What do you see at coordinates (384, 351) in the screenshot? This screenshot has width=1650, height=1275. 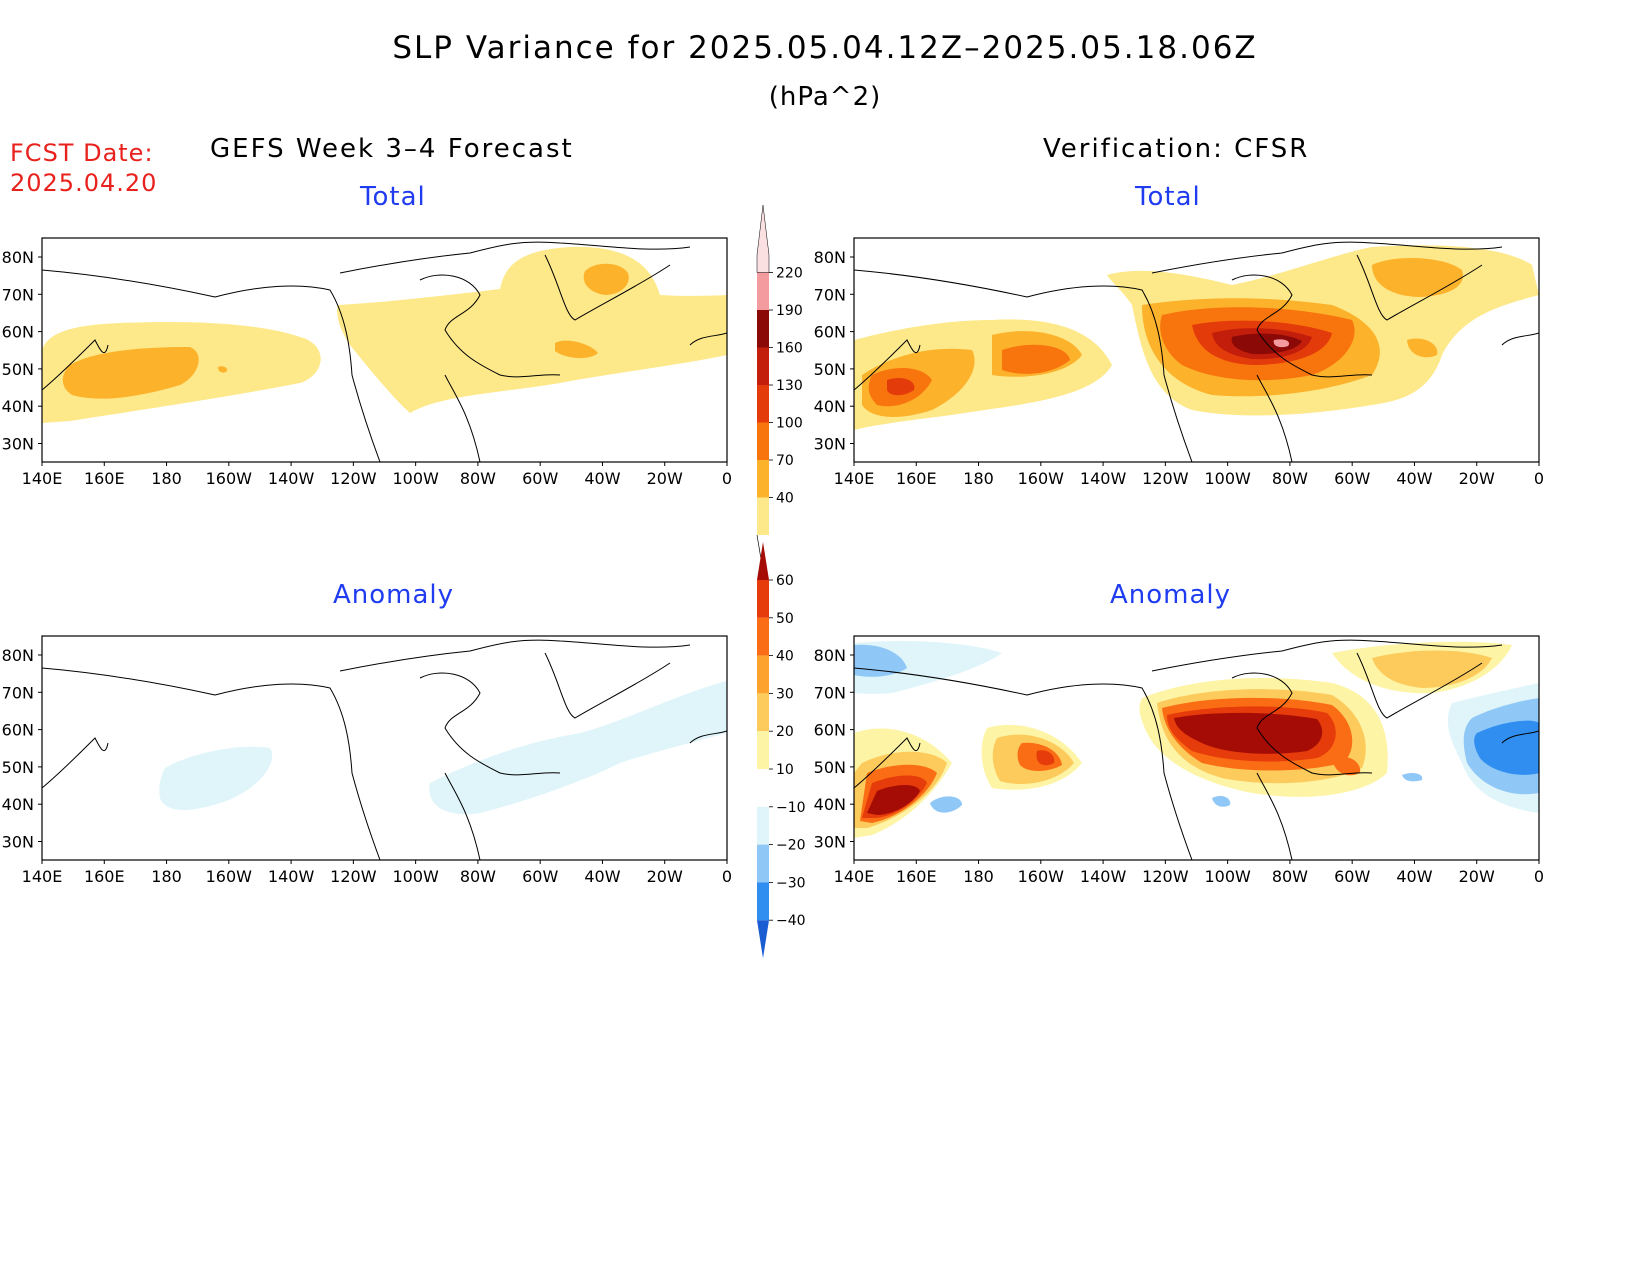 I see `forecast-total-coastlines` at bounding box center [384, 351].